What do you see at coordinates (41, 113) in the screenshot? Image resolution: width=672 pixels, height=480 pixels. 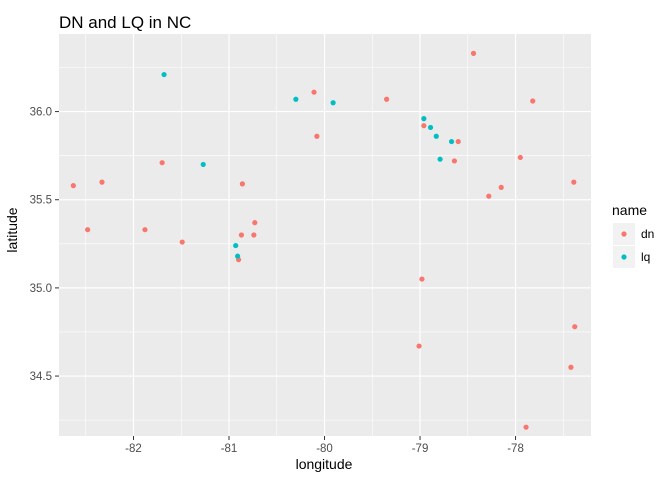 I see `y-tick-label: 36.0` at bounding box center [41, 113].